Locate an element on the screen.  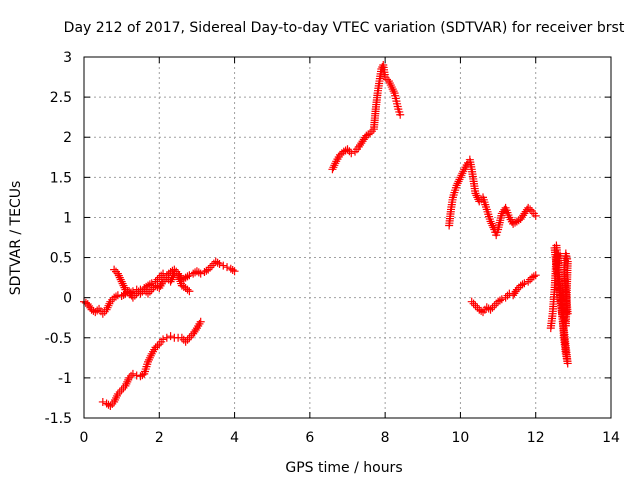
y-tick-label: 2 is located at coordinates (67, 138).